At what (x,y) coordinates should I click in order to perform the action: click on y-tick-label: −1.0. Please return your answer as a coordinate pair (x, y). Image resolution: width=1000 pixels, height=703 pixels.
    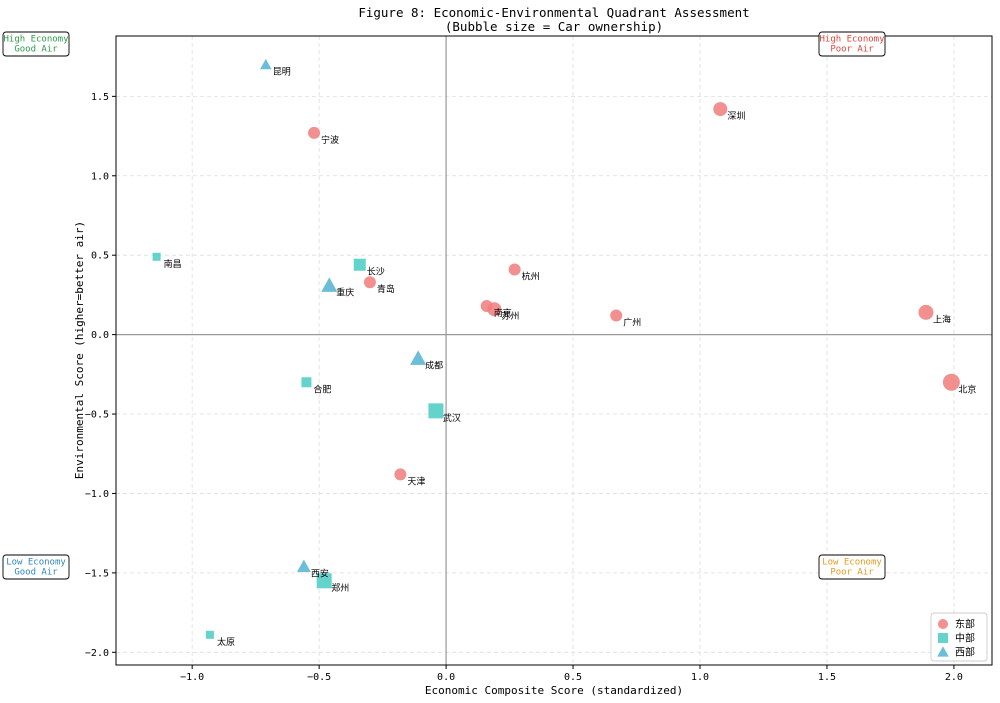
    Looking at the image, I should click on (97, 494).